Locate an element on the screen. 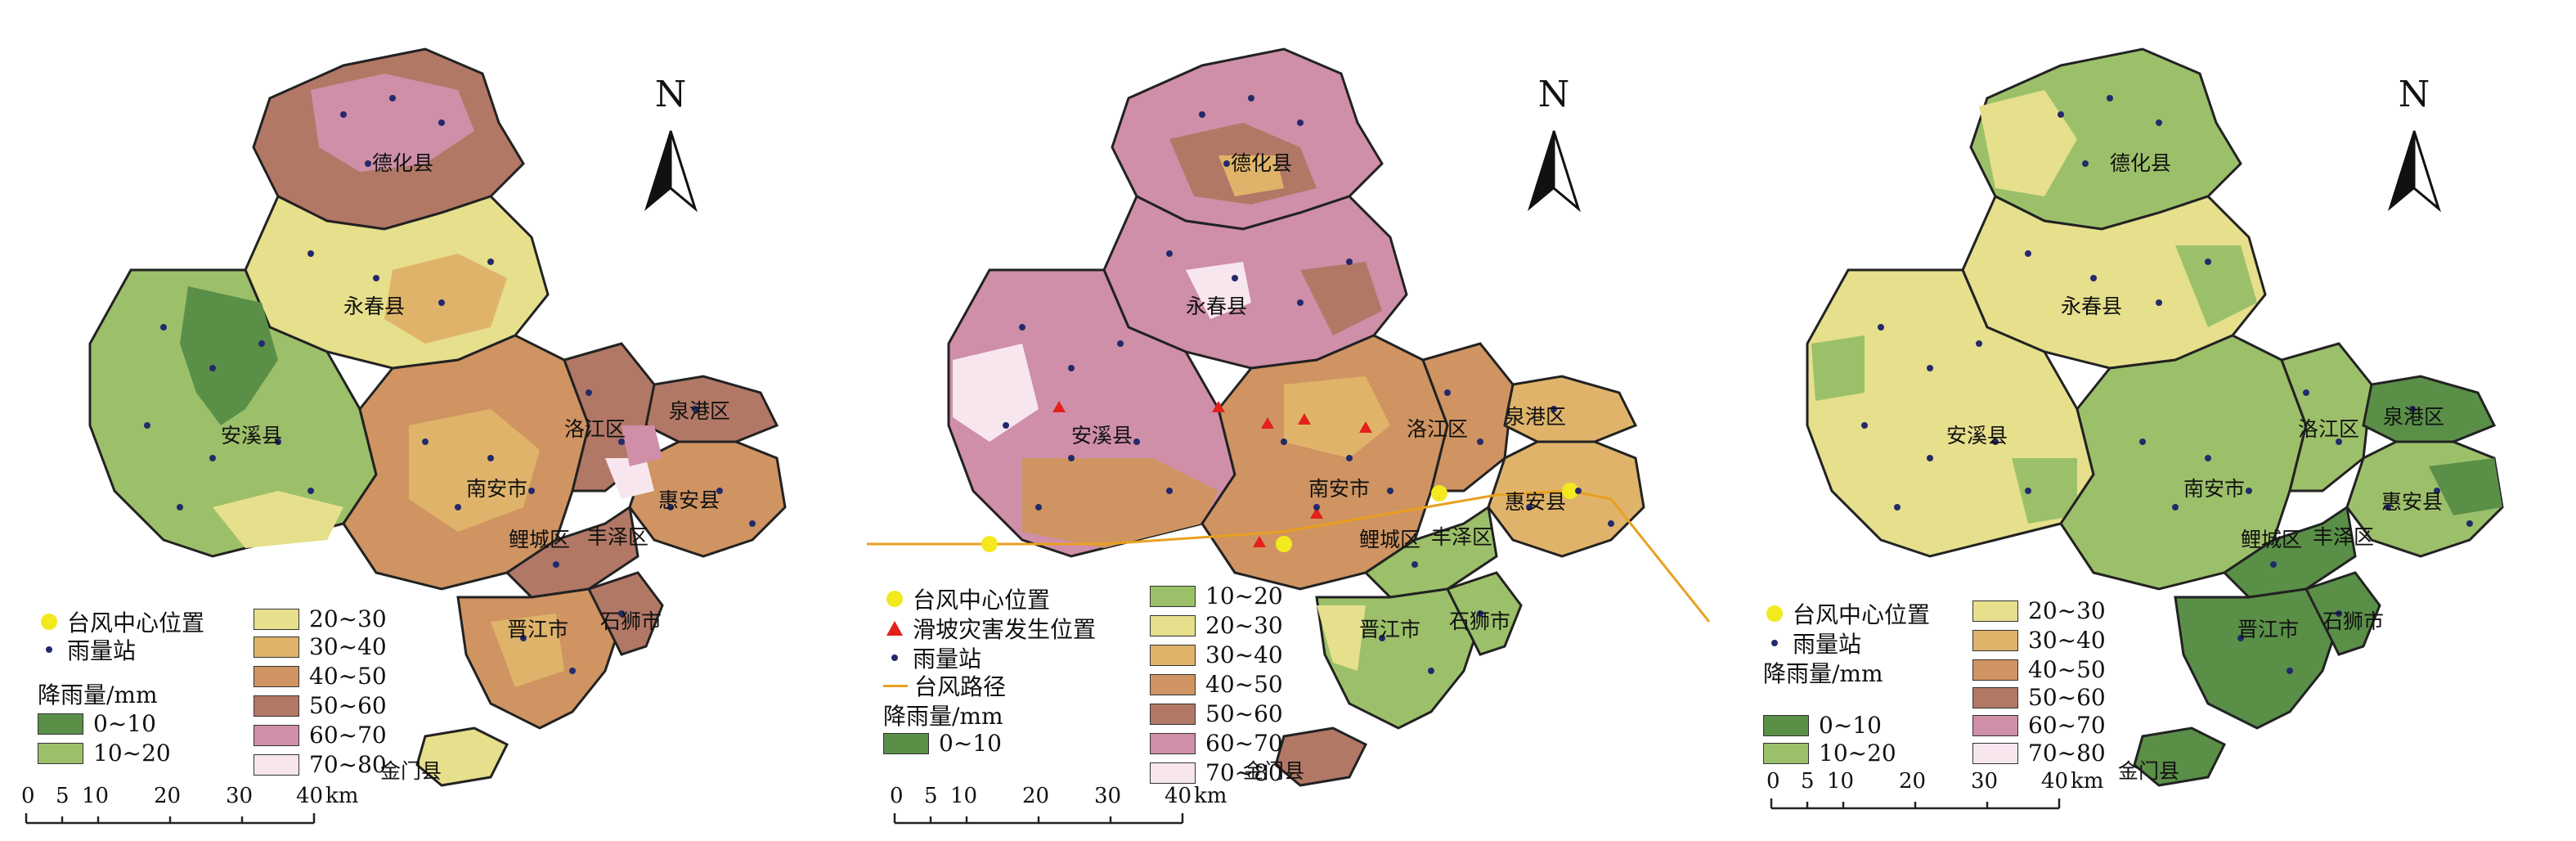  legend-landslide: 滑坡灾害发生位置 is located at coordinates (988, 628).